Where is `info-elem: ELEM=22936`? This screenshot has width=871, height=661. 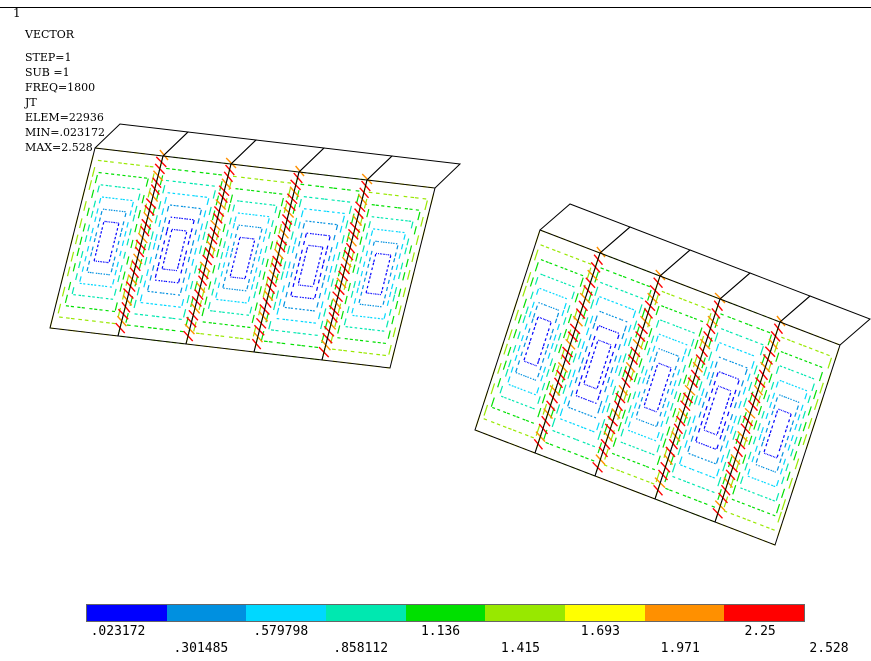
info-elem: ELEM=22936 is located at coordinates (64, 117).